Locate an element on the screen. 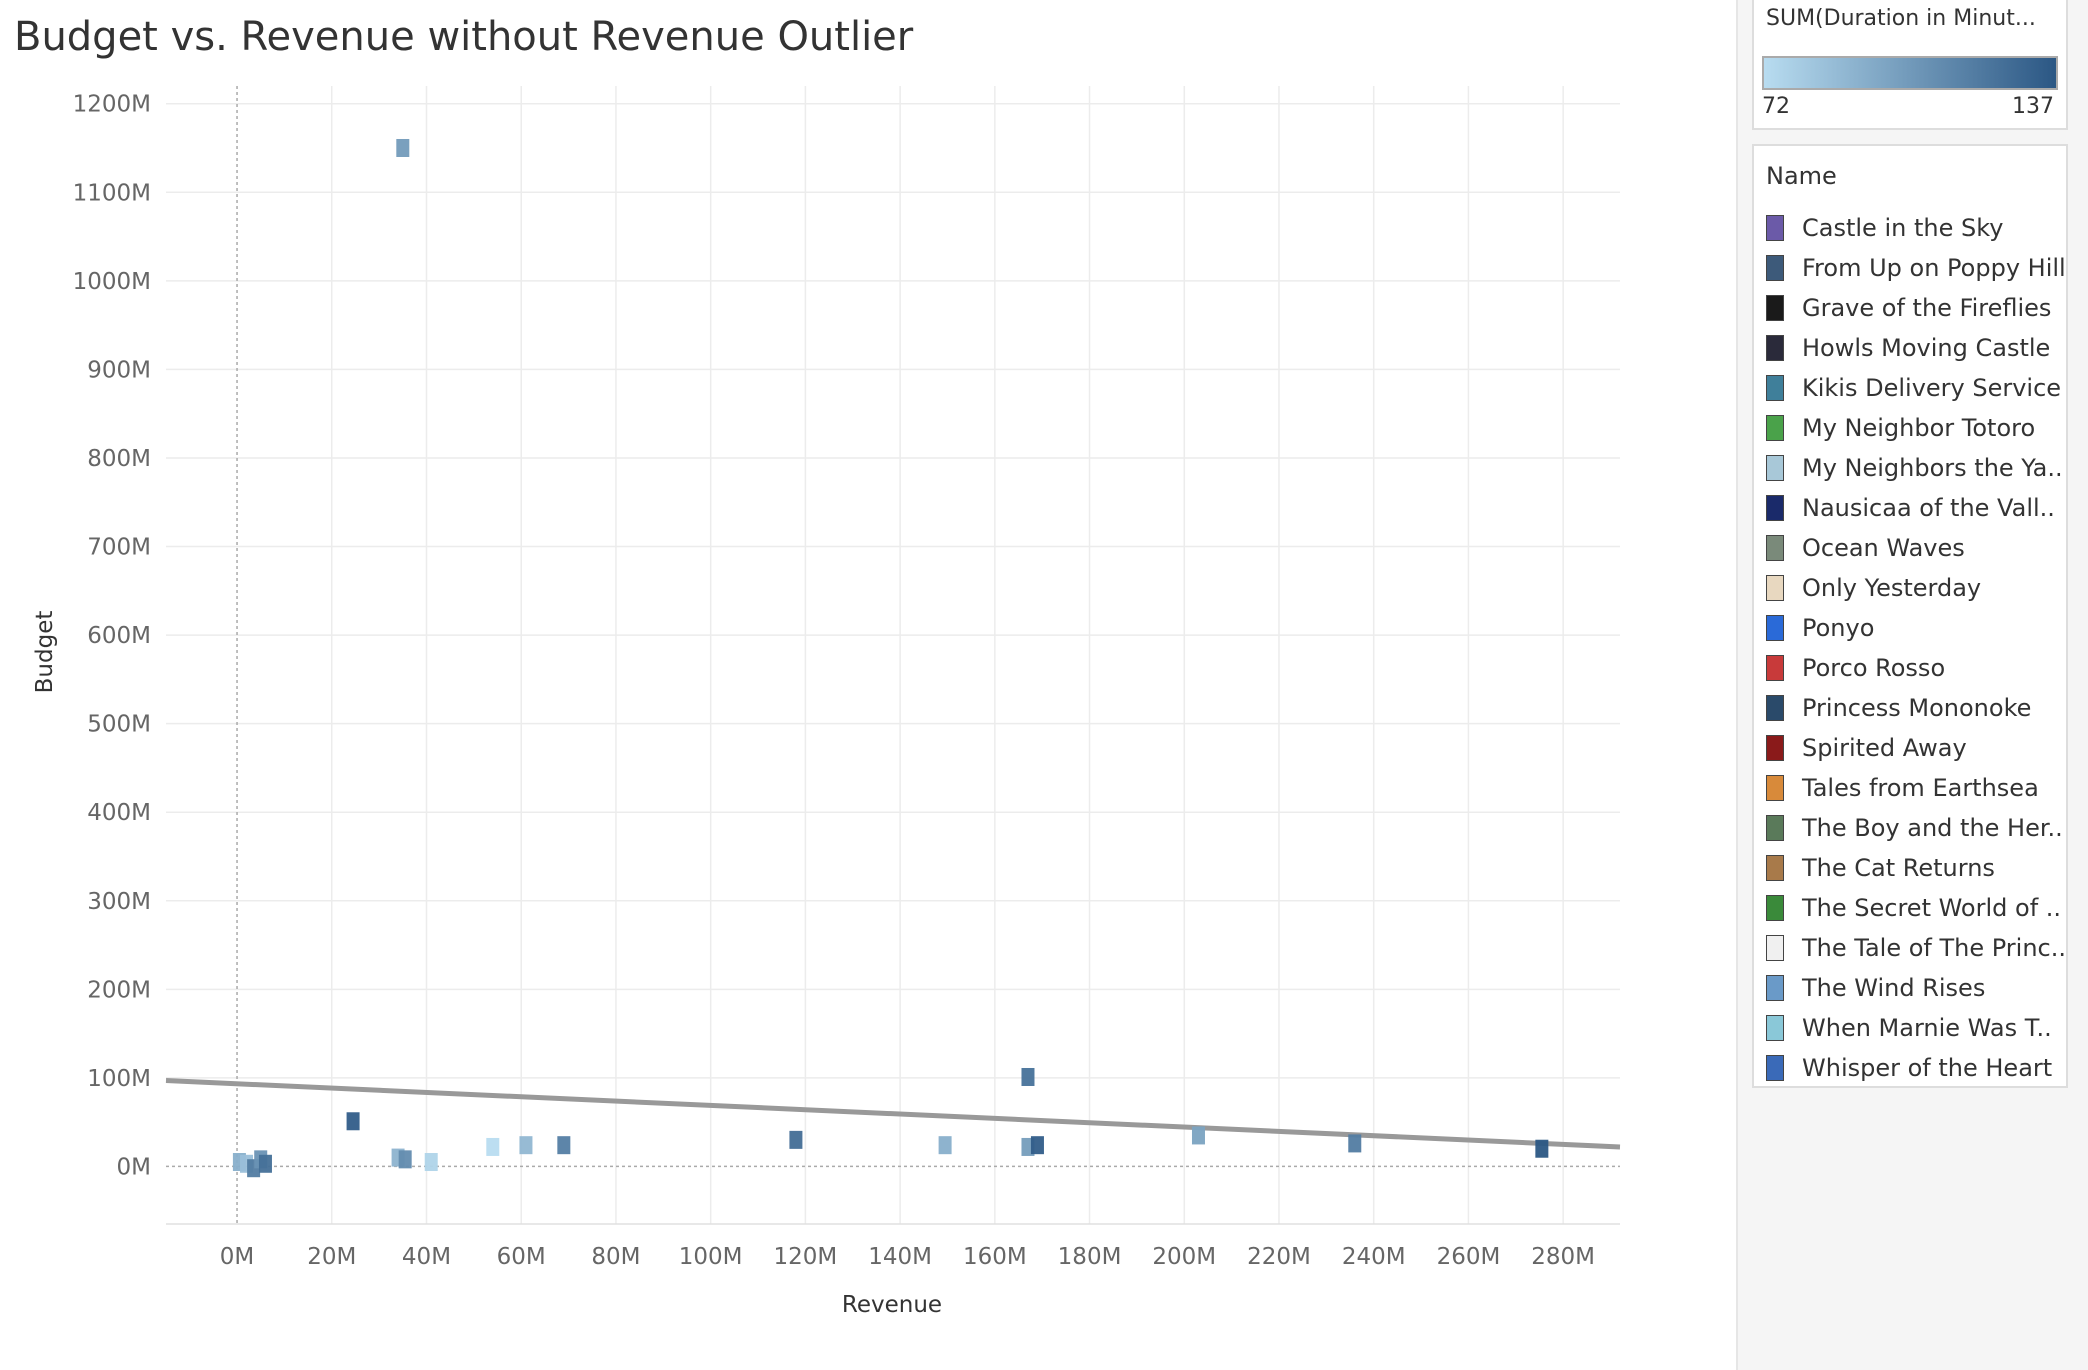 The image size is (2088, 1370). legend-item: Kikis Delivery Service is located at coordinates (1916, 388).